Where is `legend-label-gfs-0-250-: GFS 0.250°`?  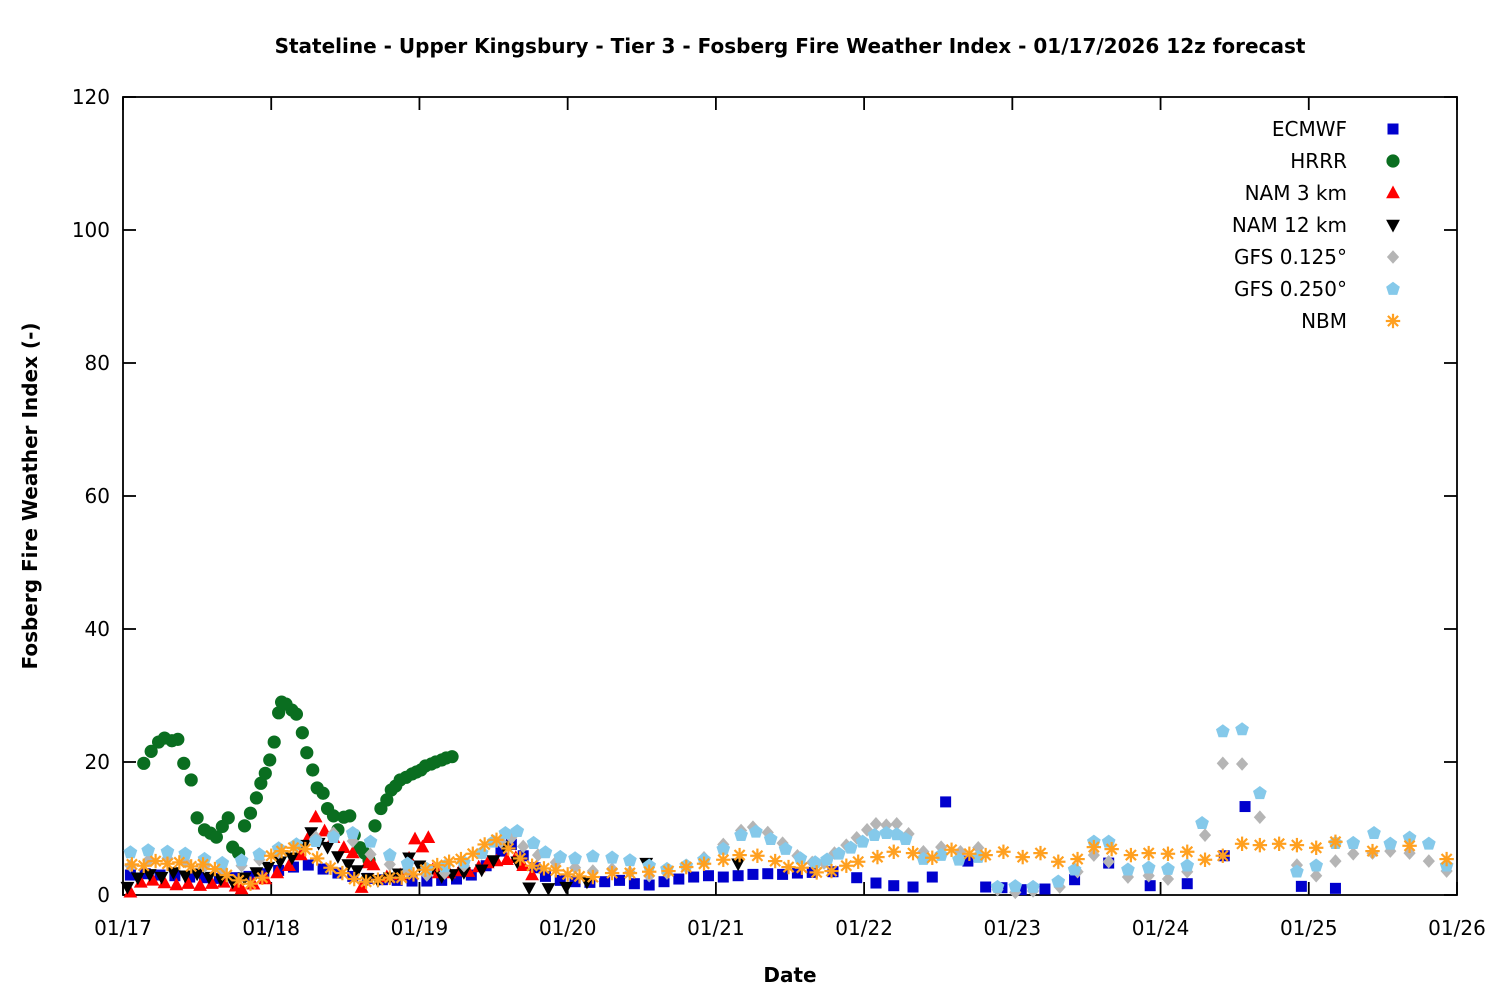
legend-label-gfs-0-250-: GFS 0.250° is located at coordinates (1290, 289).